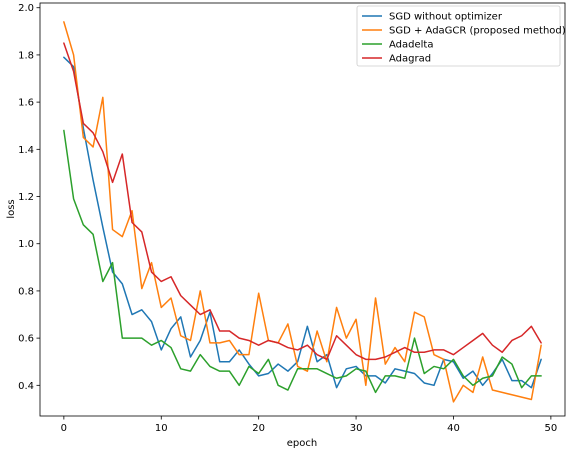 This screenshot has width=569, height=453. What do you see at coordinates (26, 386) in the screenshot?
I see `y-tick-label: 0.4` at bounding box center [26, 386].